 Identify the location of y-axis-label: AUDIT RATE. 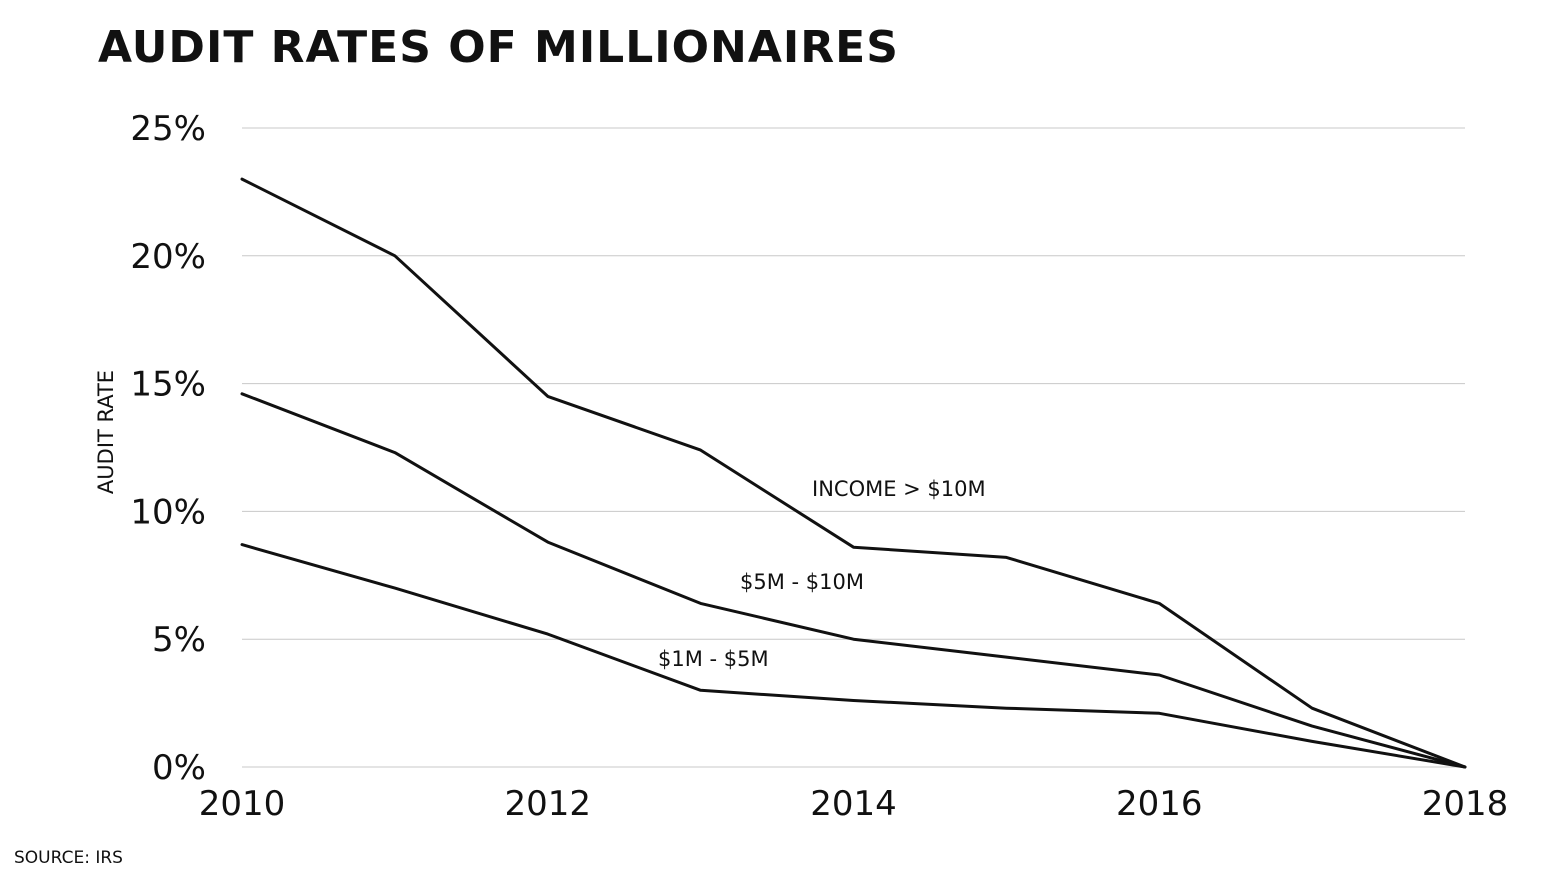
(106, 432).